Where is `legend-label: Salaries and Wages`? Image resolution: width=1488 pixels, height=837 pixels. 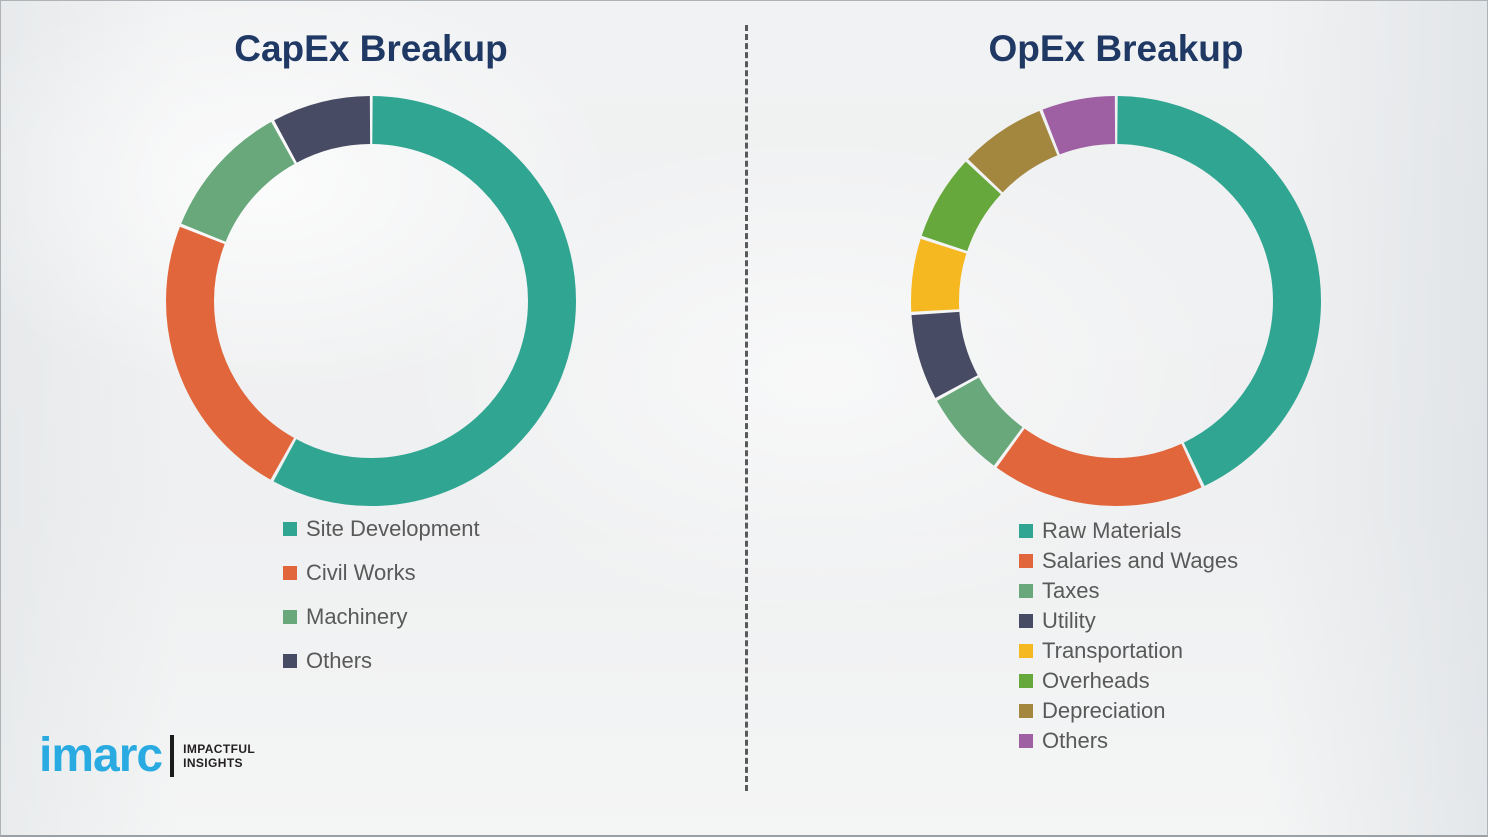 legend-label: Salaries and Wages is located at coordinates (1140, 560).